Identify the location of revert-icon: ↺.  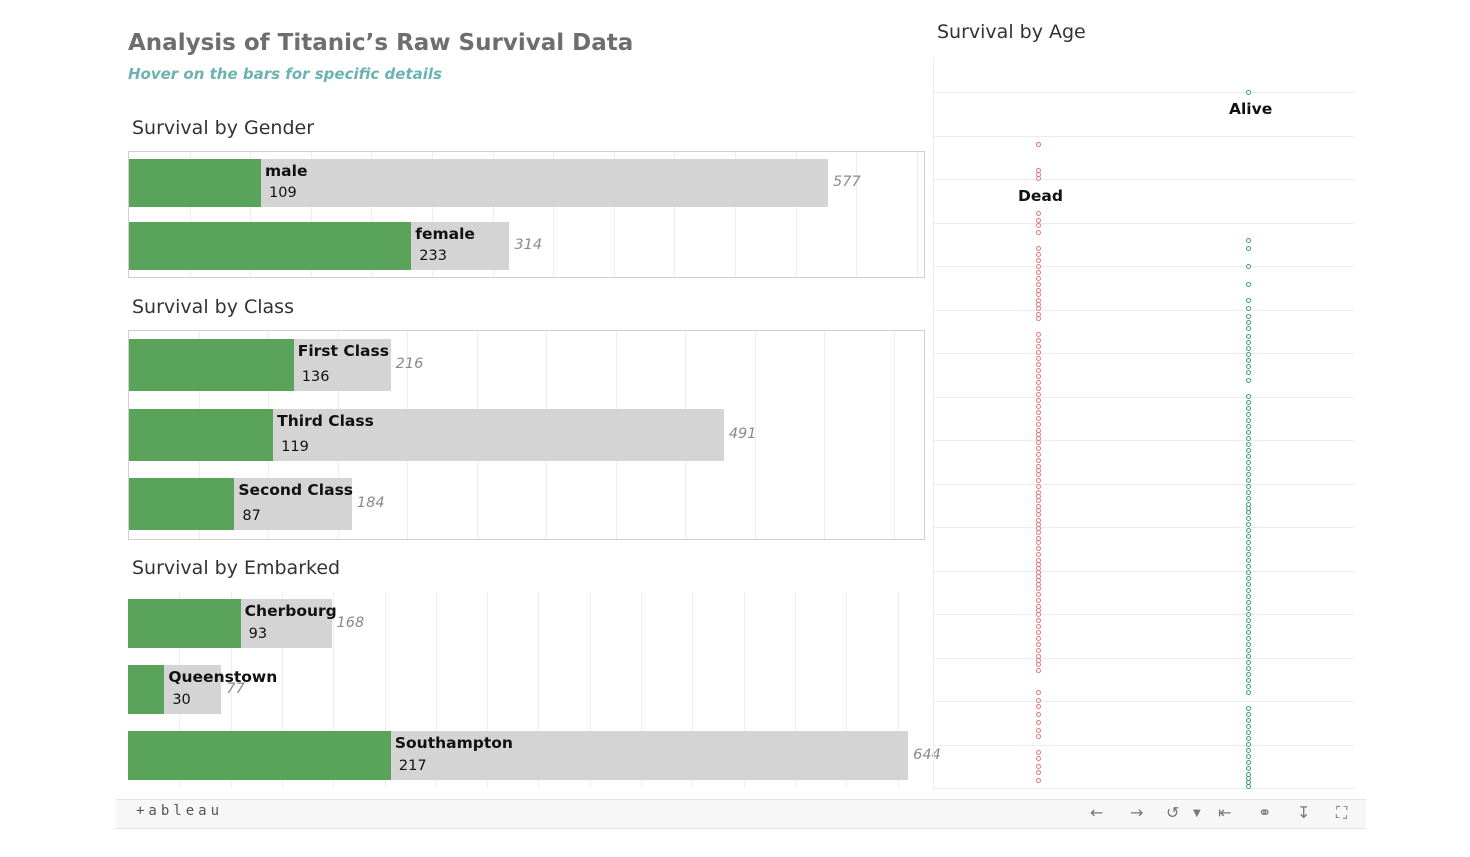
(1173, 812).